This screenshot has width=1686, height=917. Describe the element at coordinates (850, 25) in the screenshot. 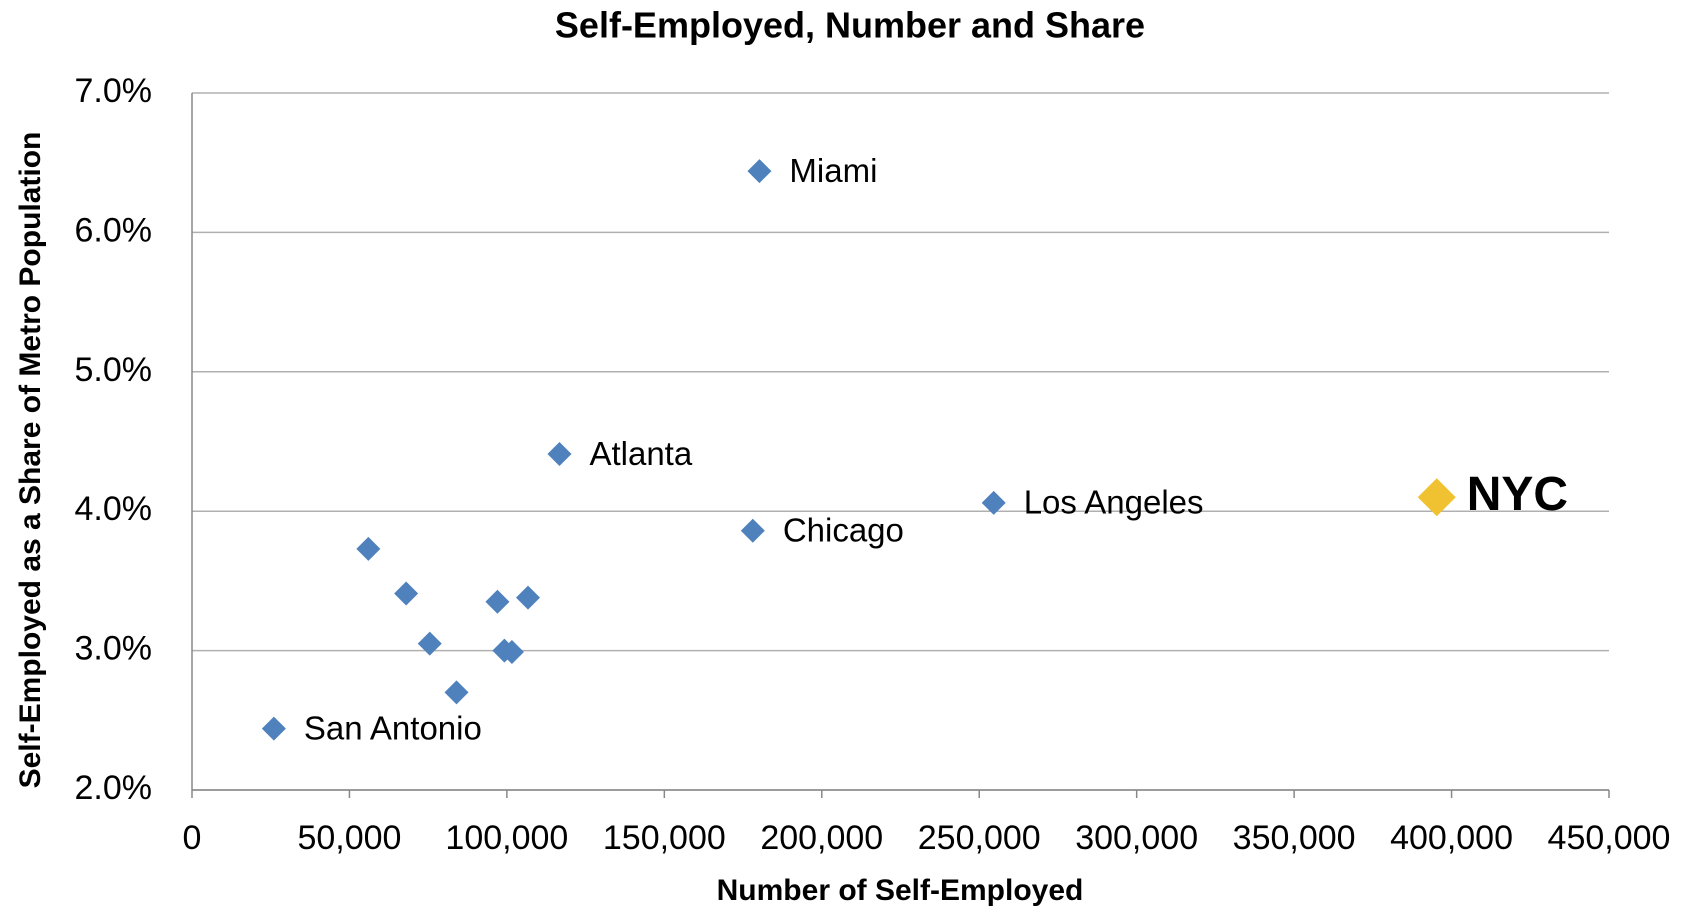

I see `chart-title: Self-Employed, Number and Share` at that location.